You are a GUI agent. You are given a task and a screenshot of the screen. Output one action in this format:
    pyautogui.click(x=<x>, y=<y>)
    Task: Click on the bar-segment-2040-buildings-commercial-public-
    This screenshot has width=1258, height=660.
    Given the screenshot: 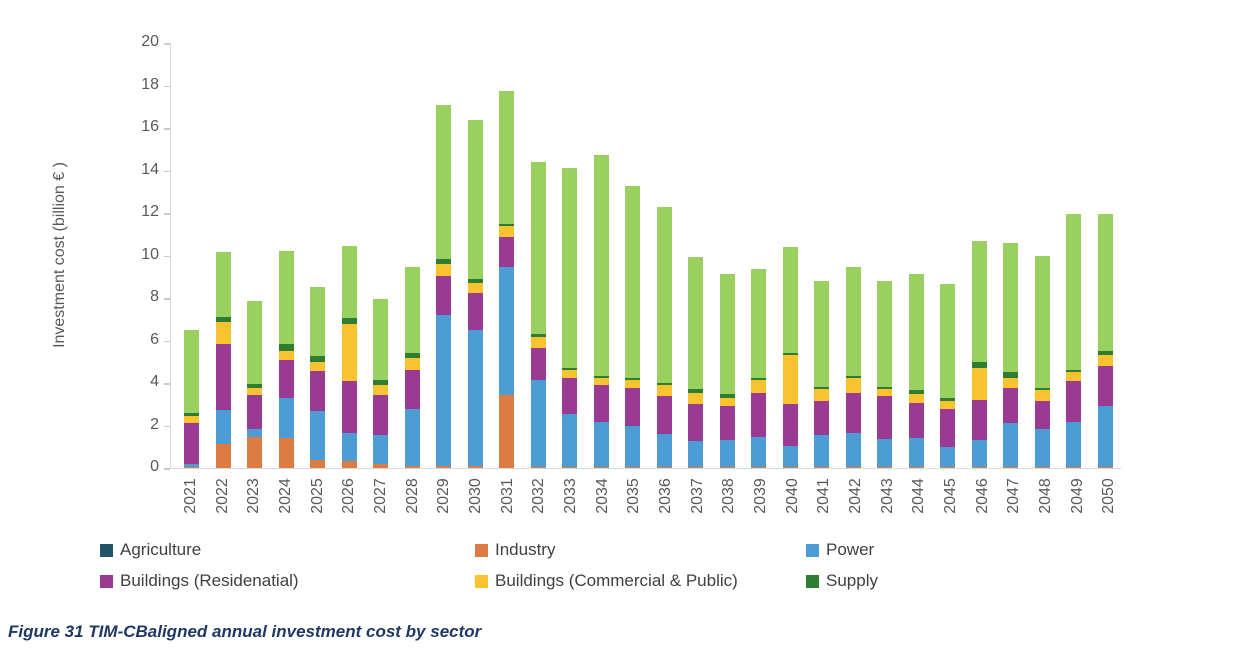 What is the action you would take?
    pyautogui.click(x=790, y=380)
    